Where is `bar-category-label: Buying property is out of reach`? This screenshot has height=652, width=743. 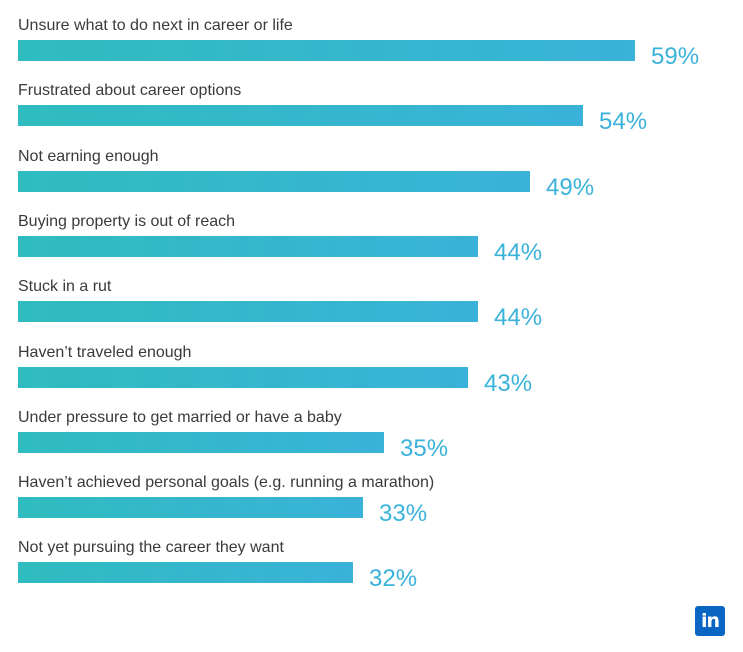
bar-category-label: Buying property is out of reach is located at coordinates (127, 221).